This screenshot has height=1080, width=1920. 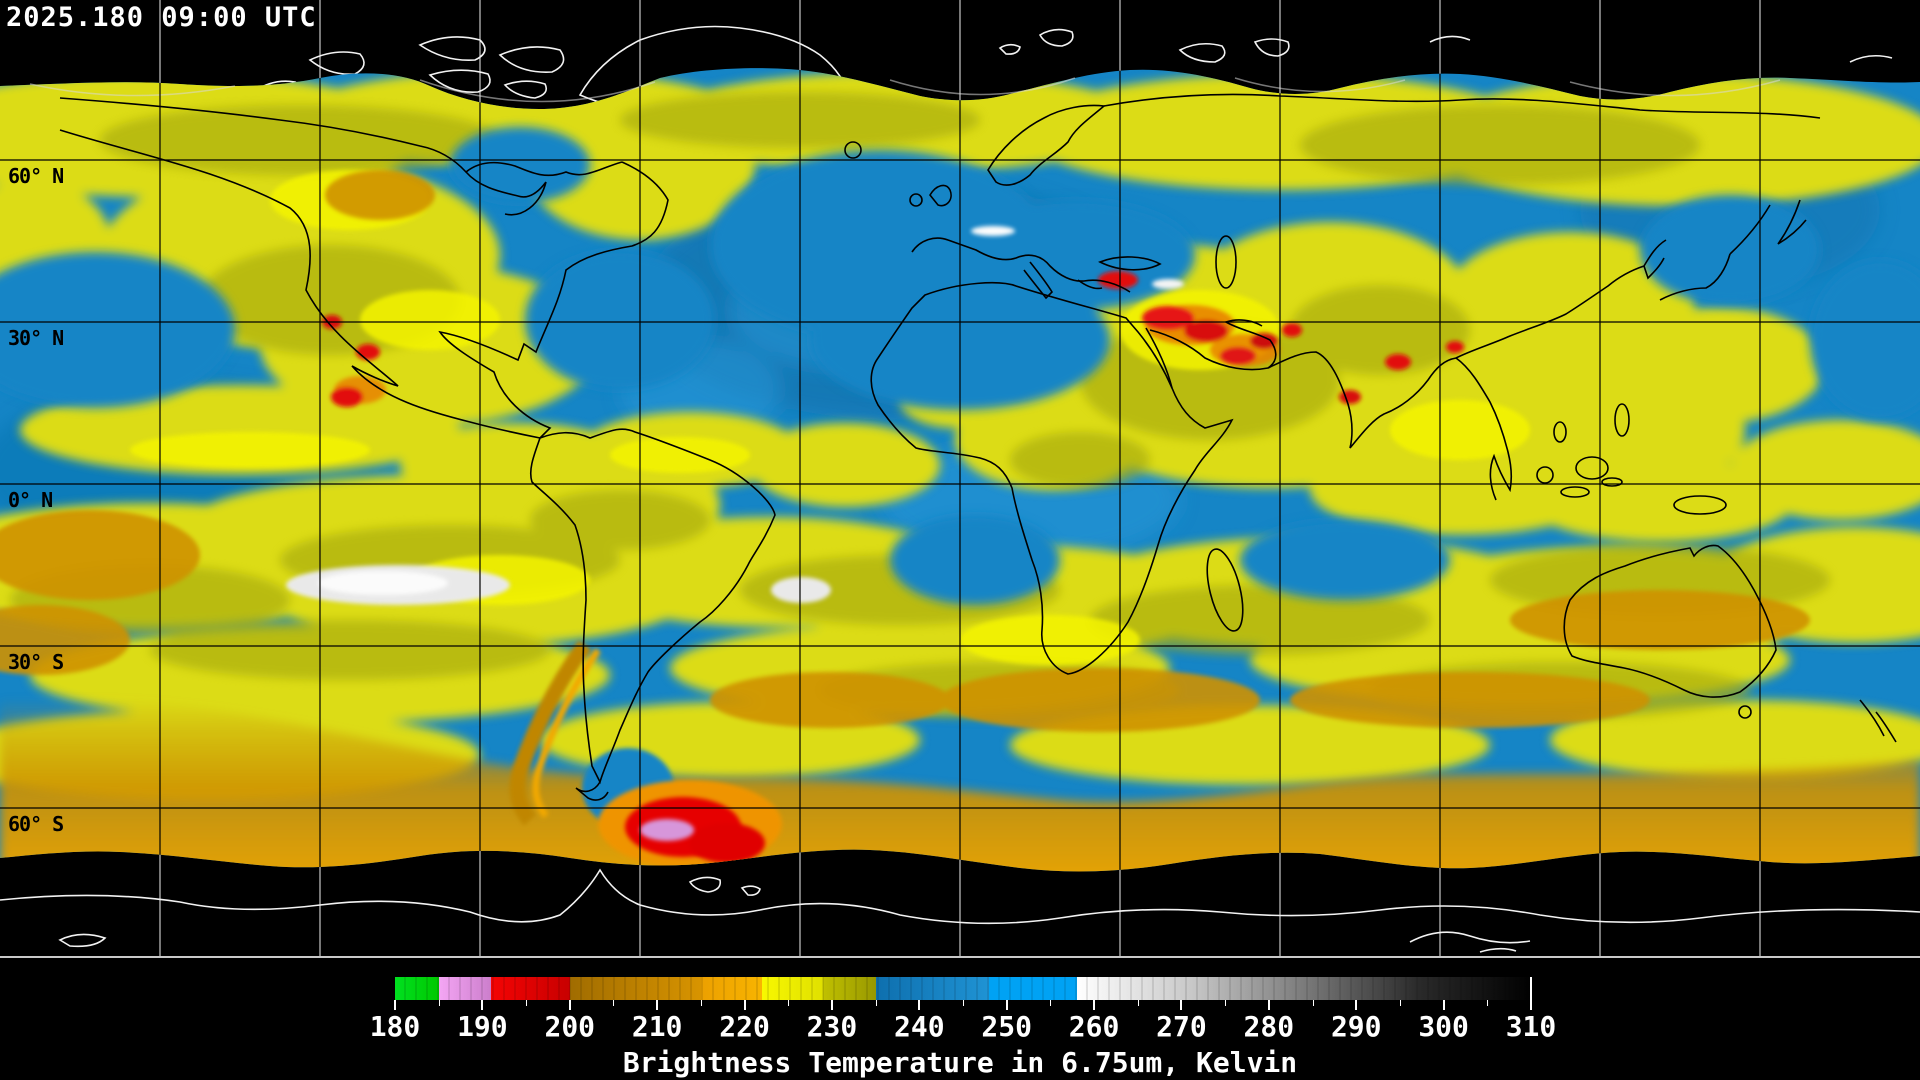 What do you see at coordinates (1531, 1026) in the screenshot?
I see `colorbar-tick-label: 310` at bounding box center [1531, 1026].